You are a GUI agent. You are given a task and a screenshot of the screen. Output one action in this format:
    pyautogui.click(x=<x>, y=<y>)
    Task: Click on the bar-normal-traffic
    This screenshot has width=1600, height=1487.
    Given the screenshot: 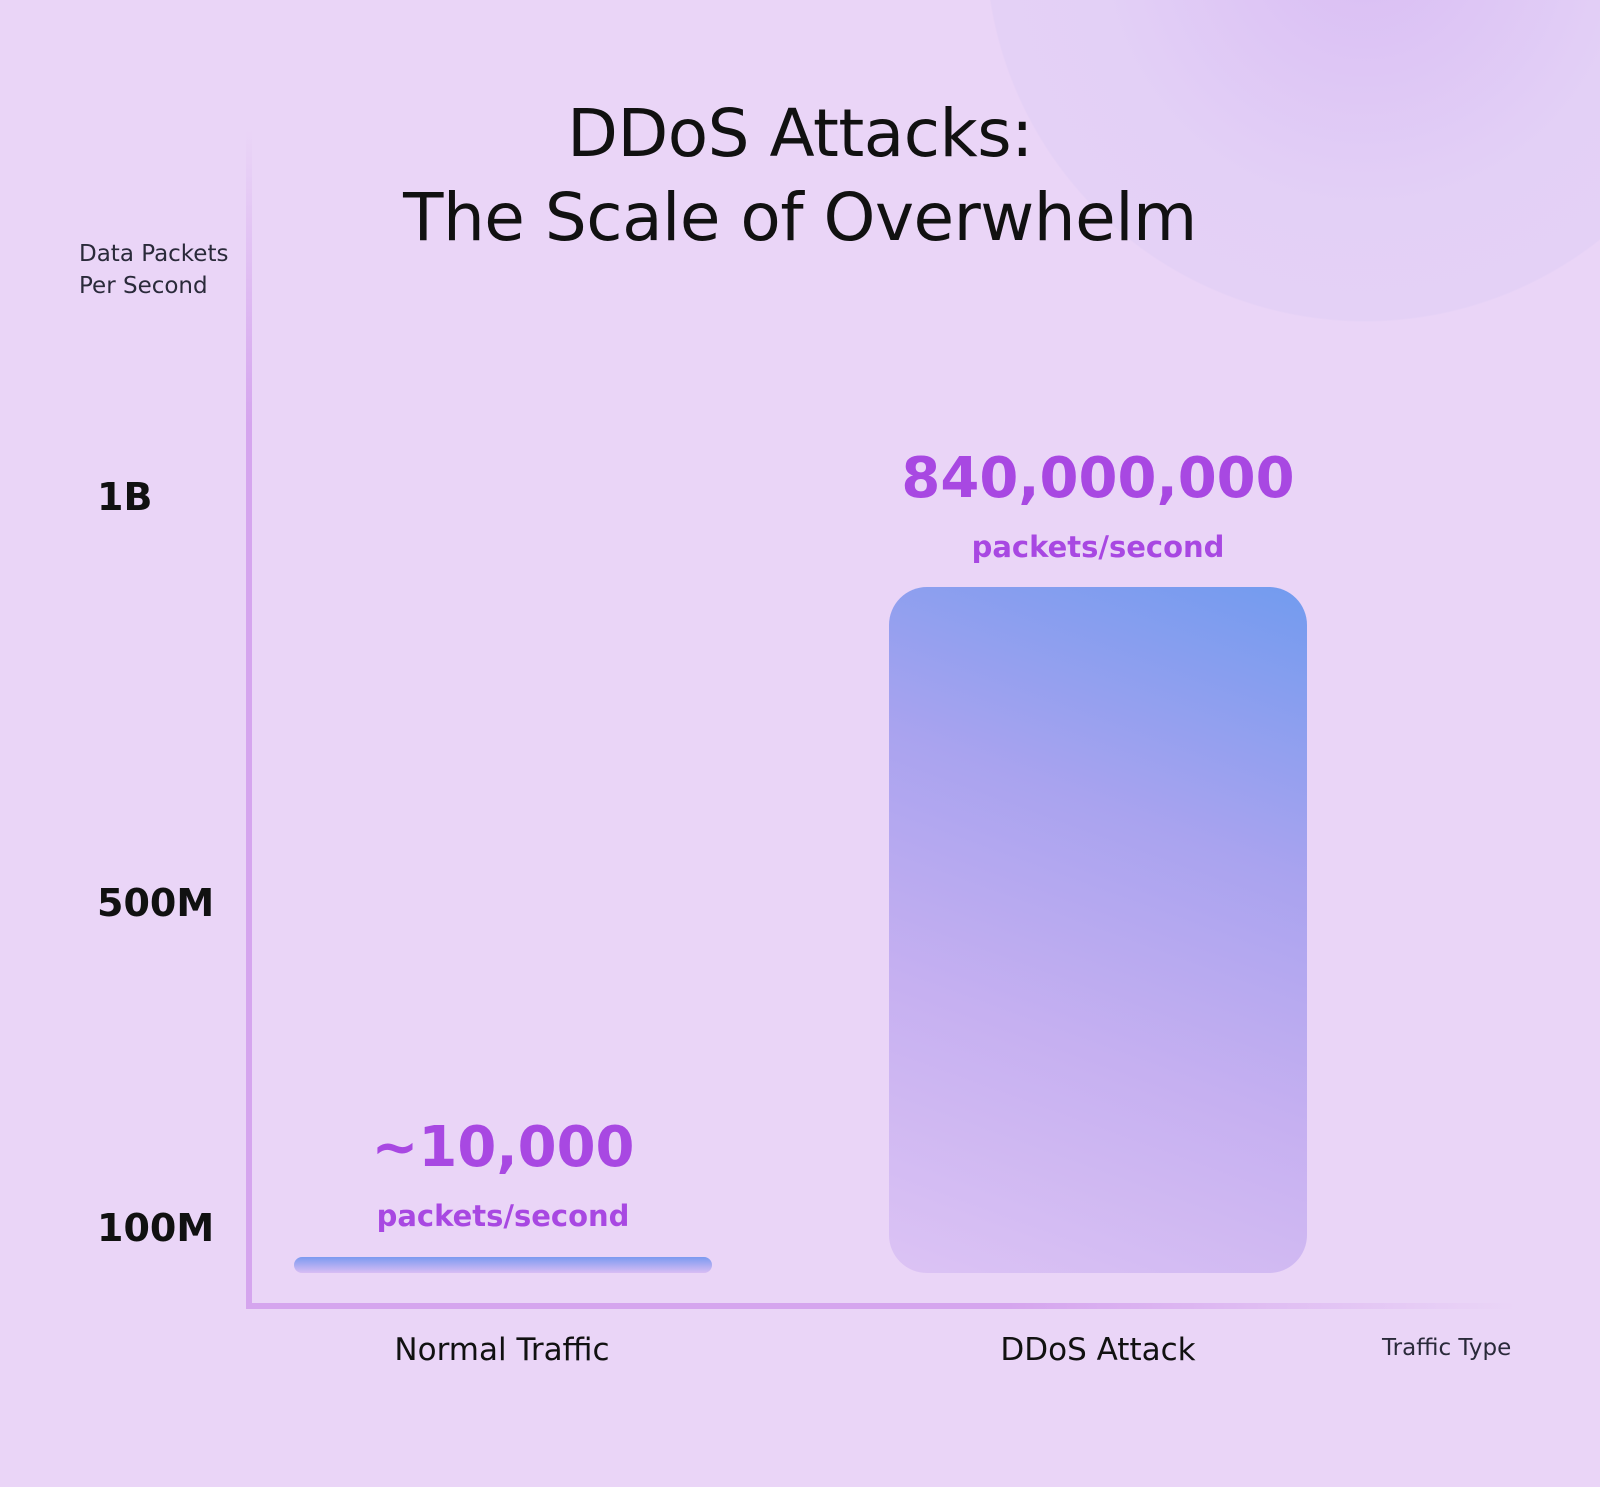 What is the action you would take?
    pyautogui.click(x=503, y=1265)
    